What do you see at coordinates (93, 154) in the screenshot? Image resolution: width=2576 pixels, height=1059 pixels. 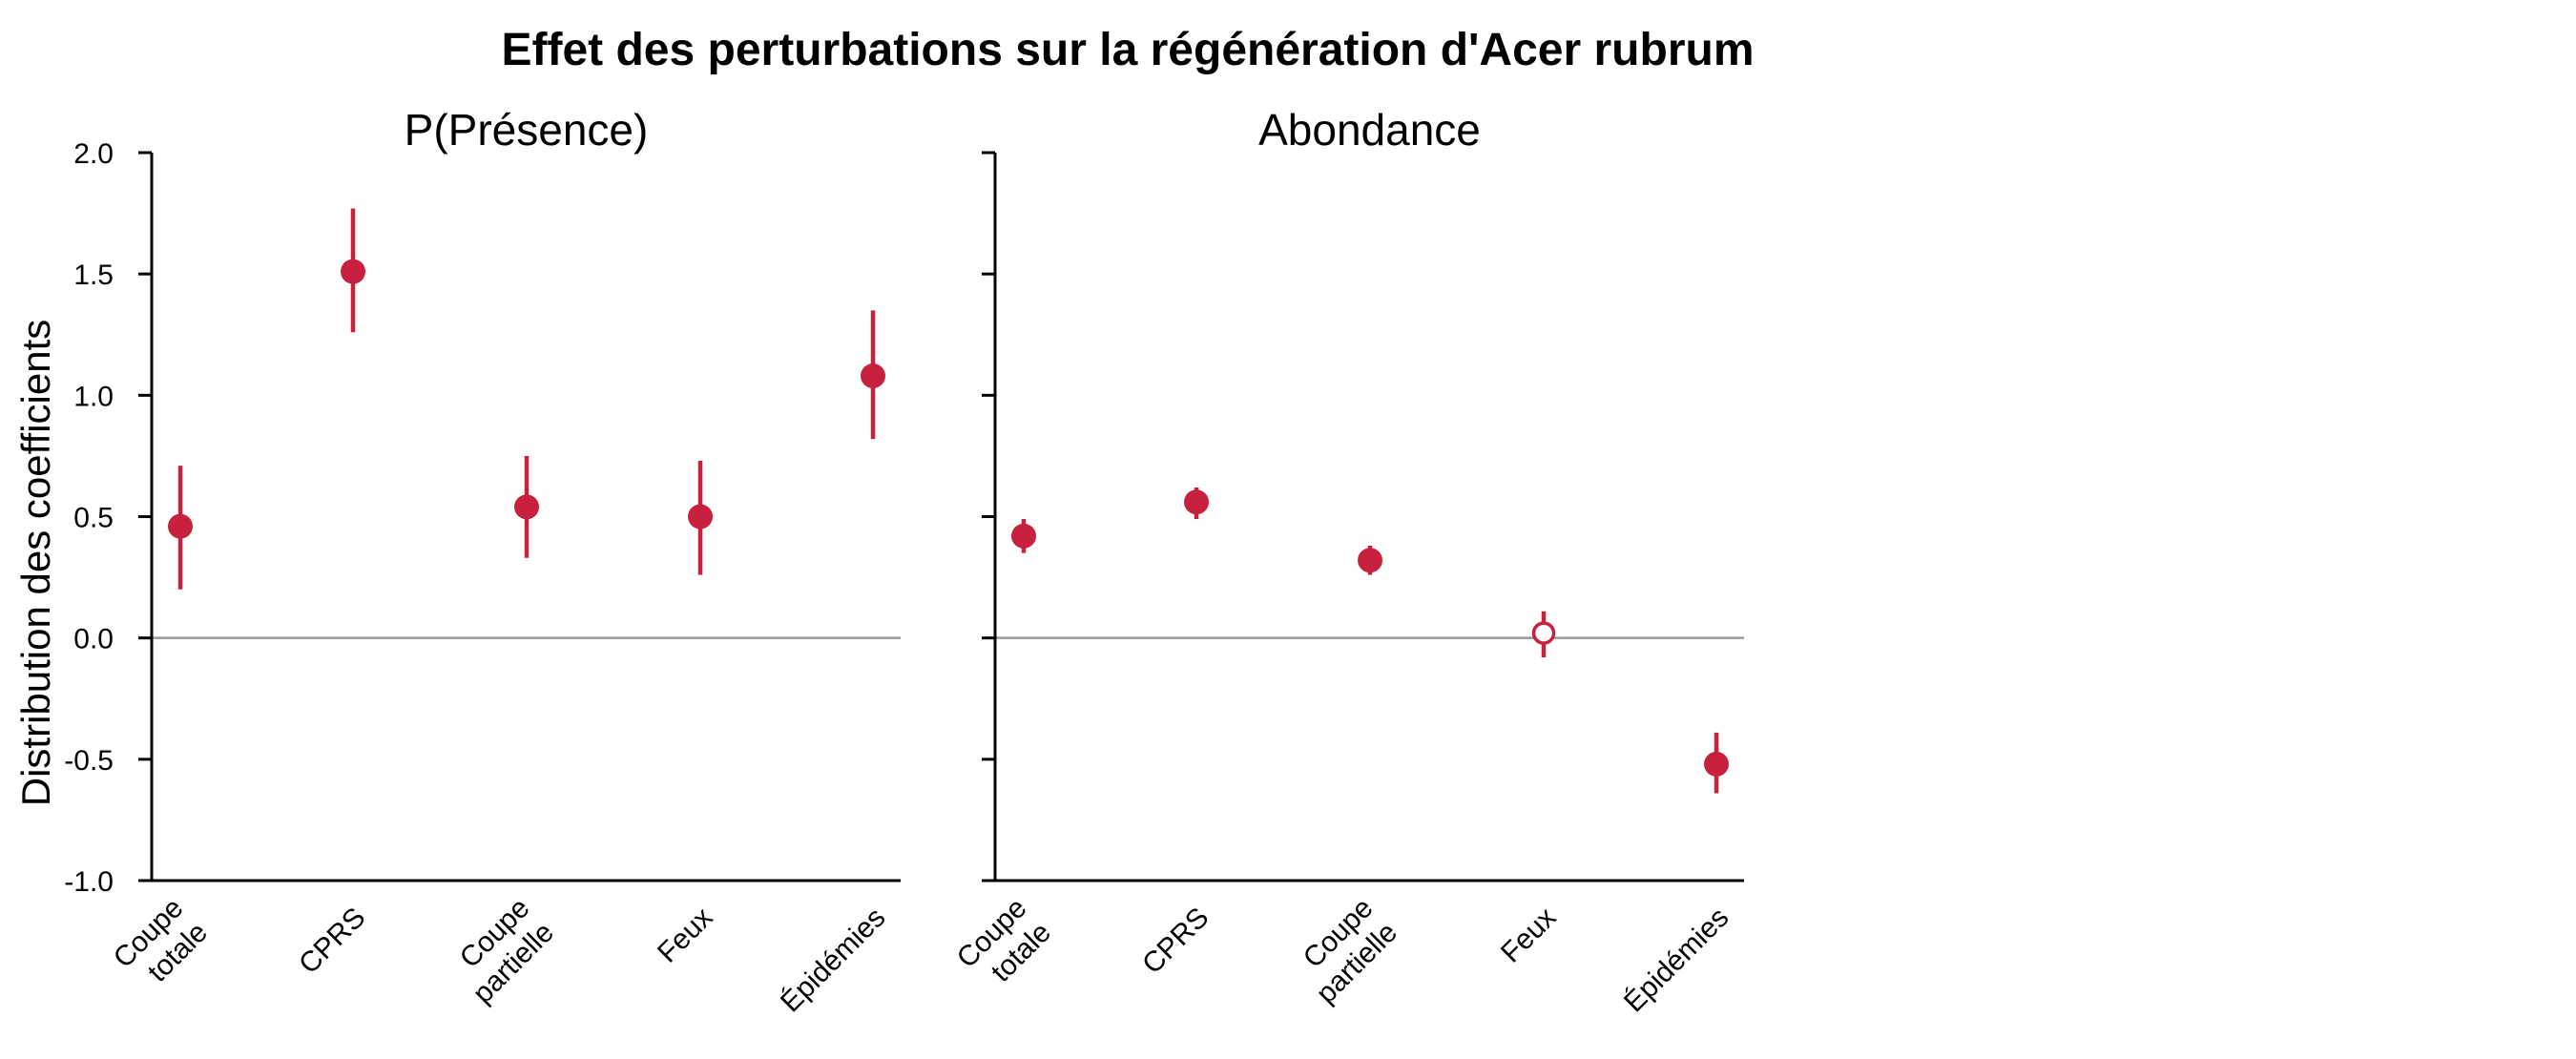 I see `y-tick-label: 2.0` at bounding box center [93, 154].